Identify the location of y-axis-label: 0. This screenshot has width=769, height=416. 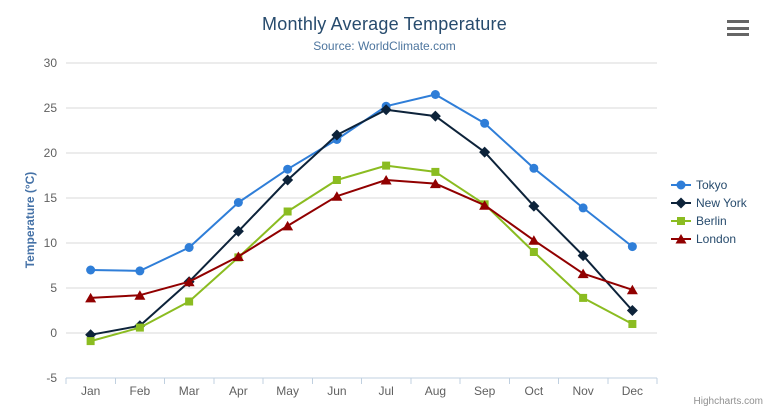
(53, 333).